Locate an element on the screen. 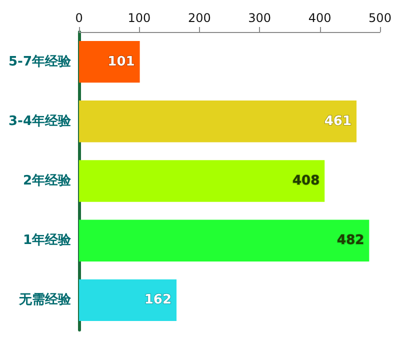 The image size is (405, 344). data-label: 101 is located at coordinates (121, 62).